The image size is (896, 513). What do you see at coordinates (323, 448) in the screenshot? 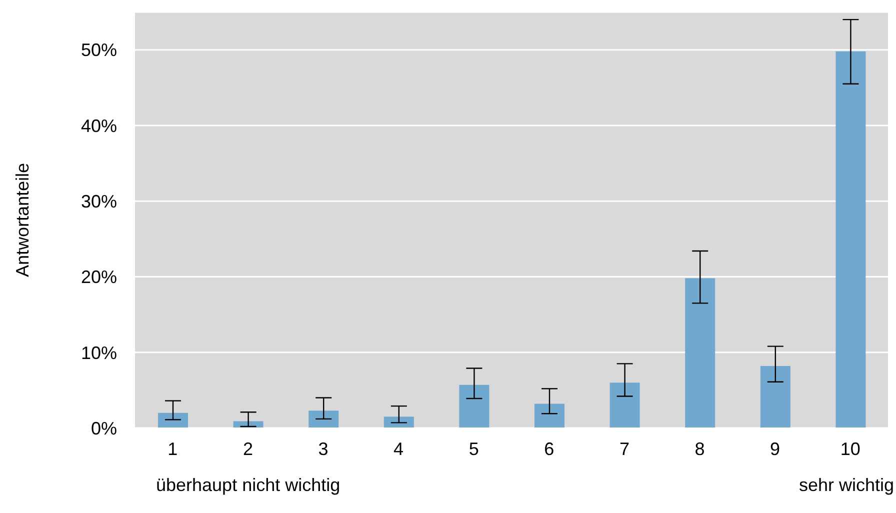
I see `x-tick-label: 3` at bounding box center [323, 448].